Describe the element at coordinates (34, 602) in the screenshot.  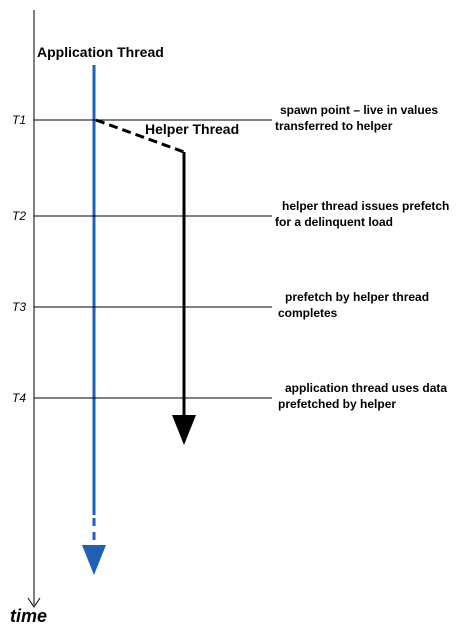
I see `time-arrow` at that location.